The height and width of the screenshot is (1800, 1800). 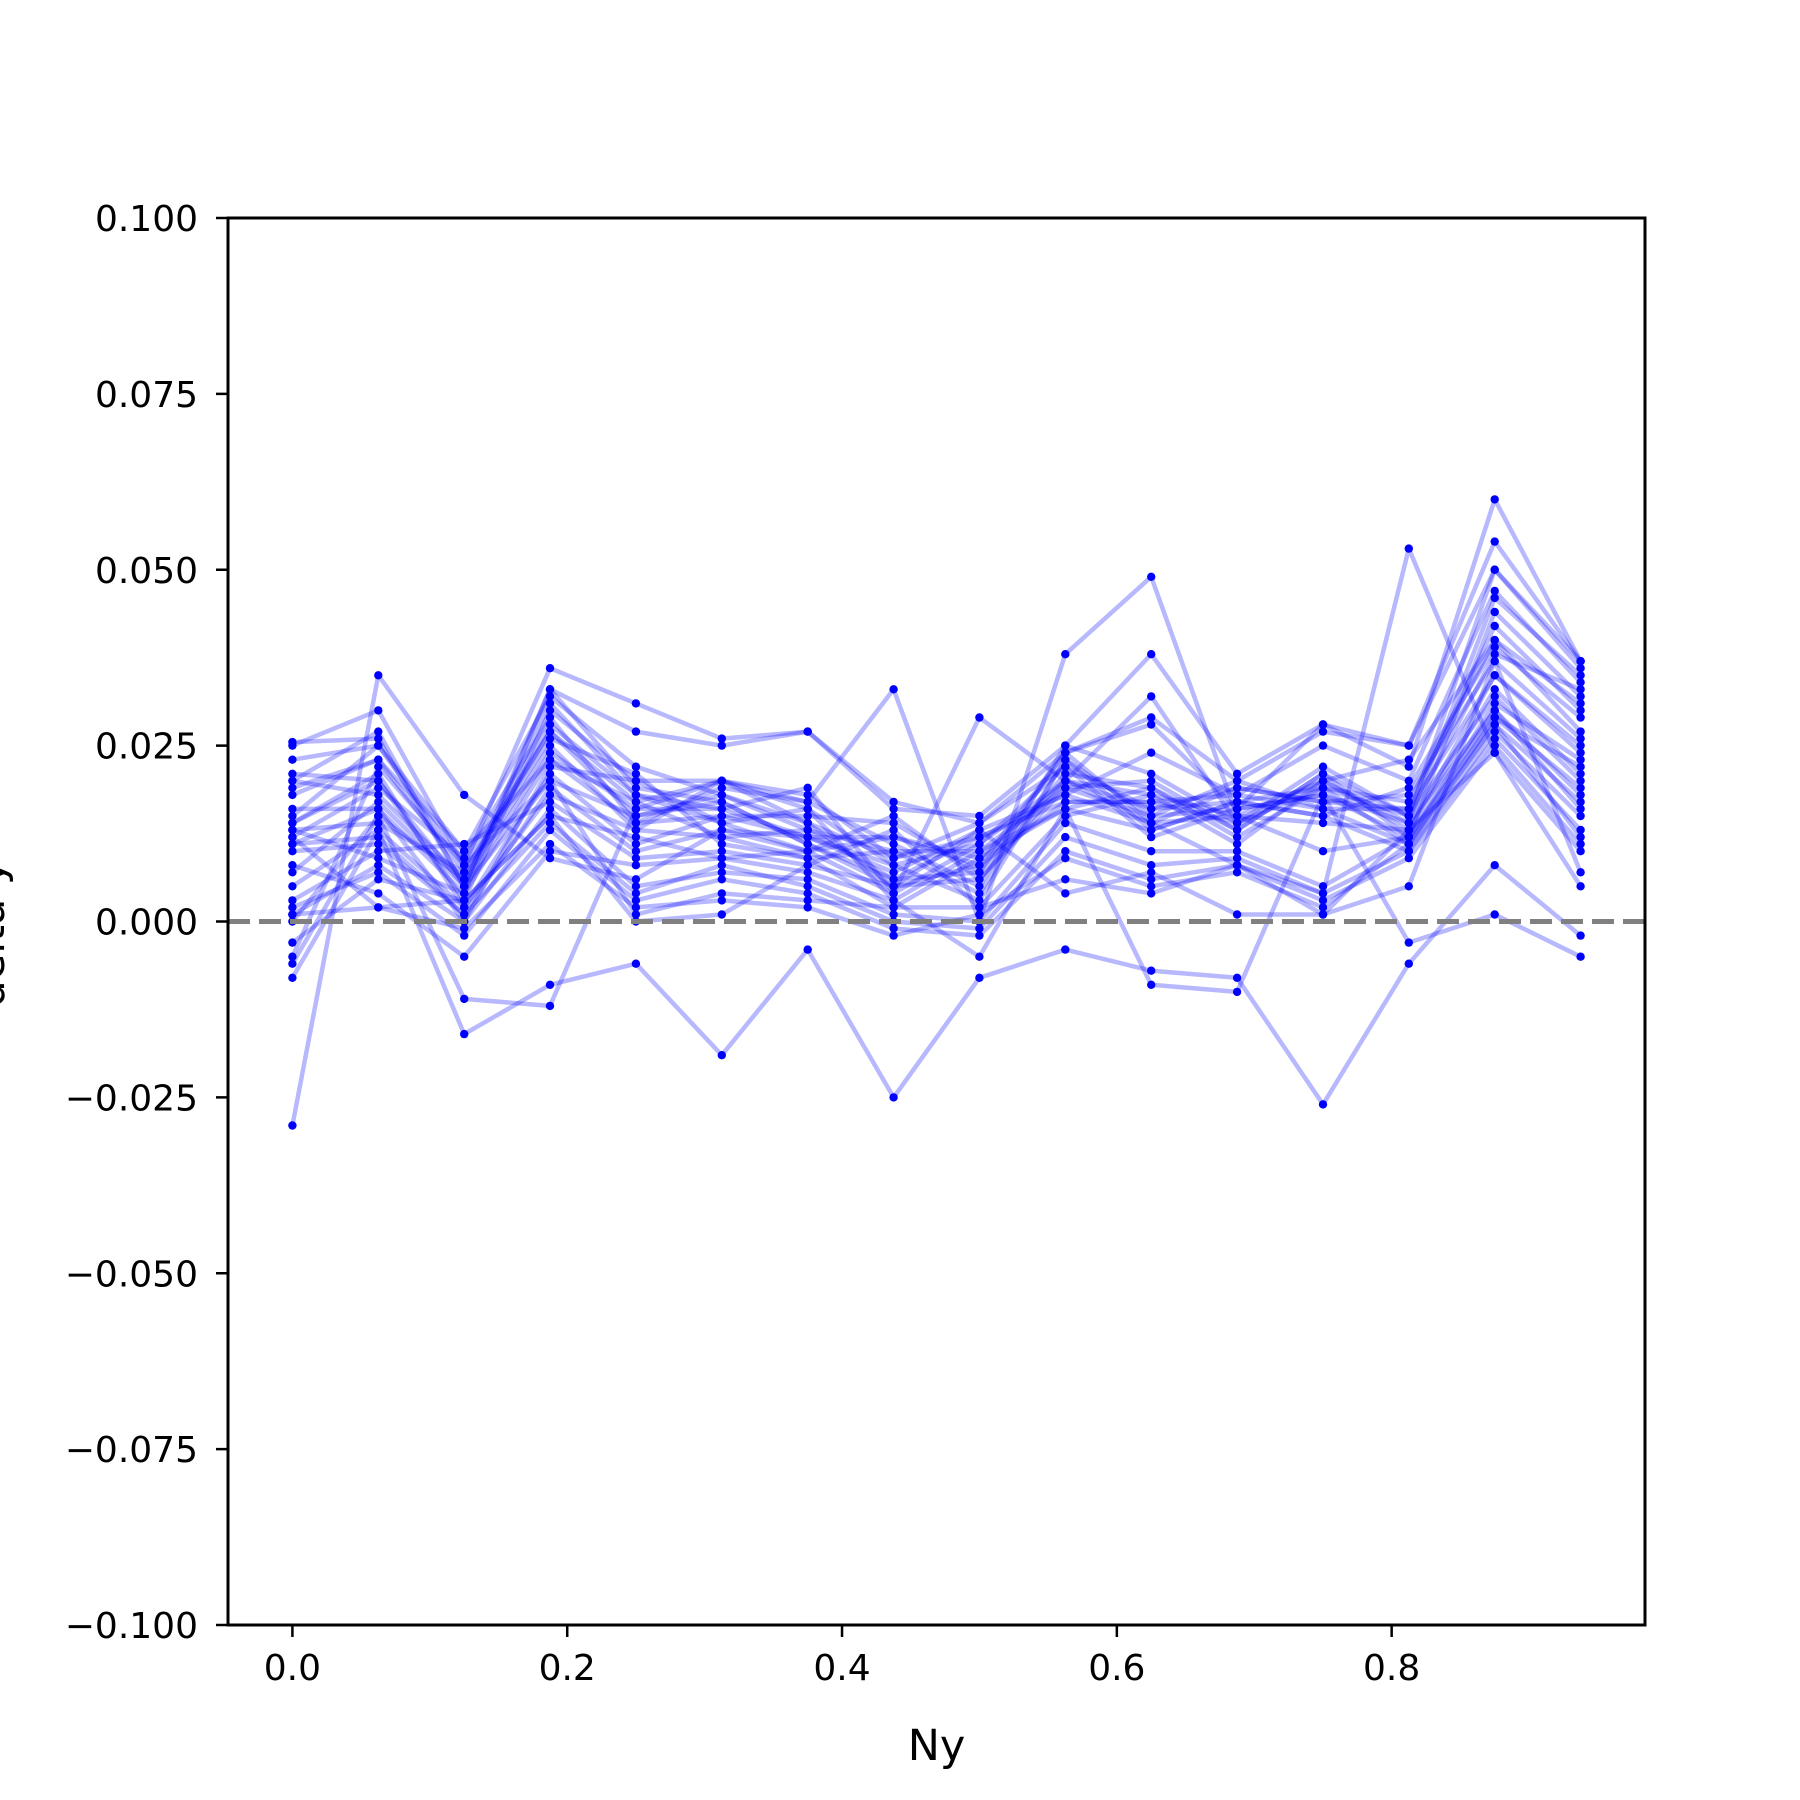 I want to click on y-tick-label: 0.000, so click(x=146, y=923).